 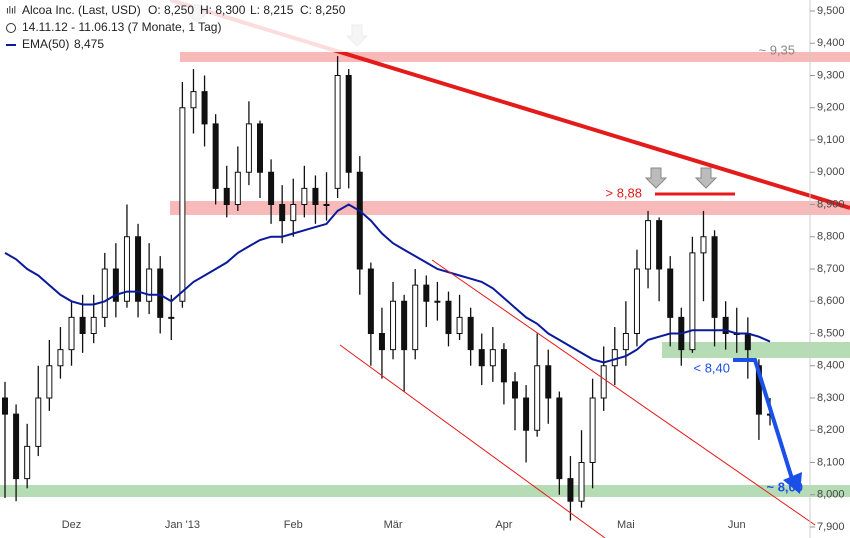 I want to click on clock-icon, so click(x=11, y=28).